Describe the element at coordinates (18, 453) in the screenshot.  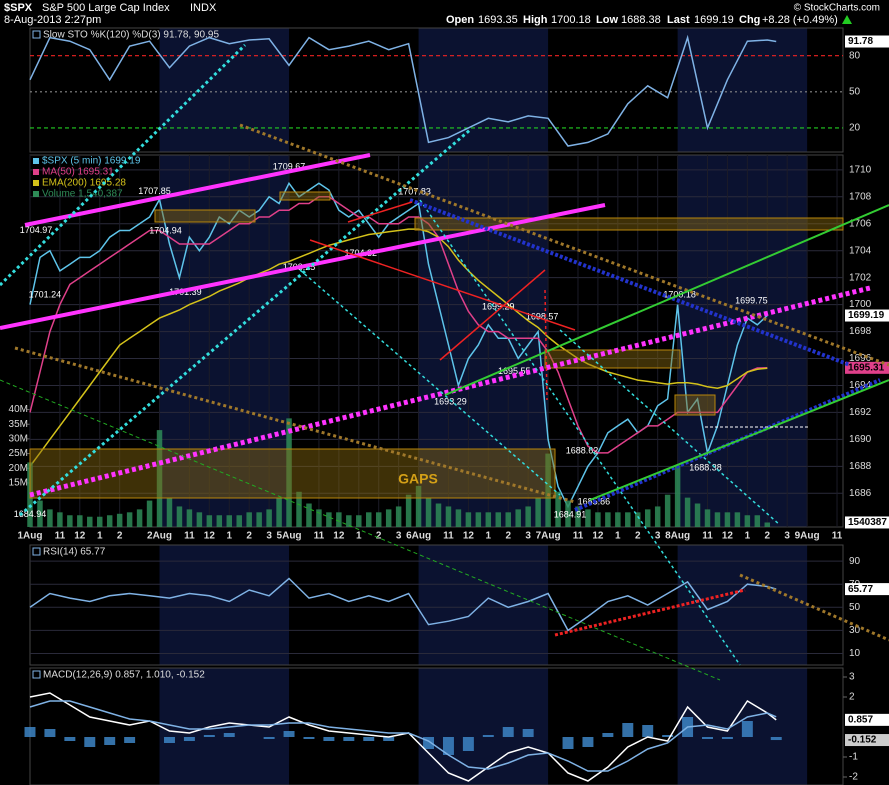
I see `y2-tick-label: 25M` at that location.